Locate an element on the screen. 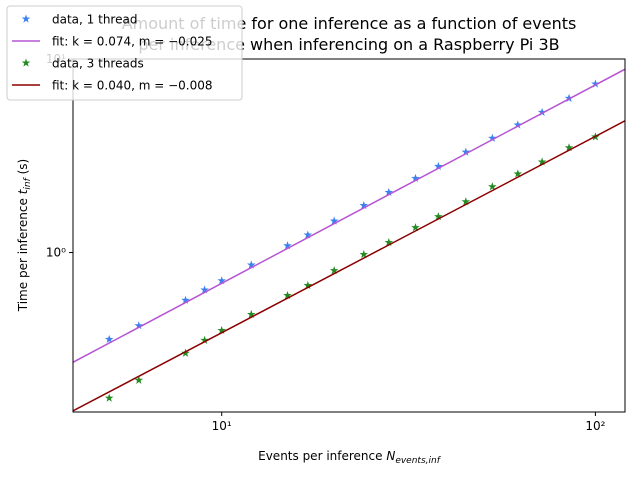 The image size is (640, 480). x-axis-label: Events per inference Nevents,inf is located at coordinates (350, 457).